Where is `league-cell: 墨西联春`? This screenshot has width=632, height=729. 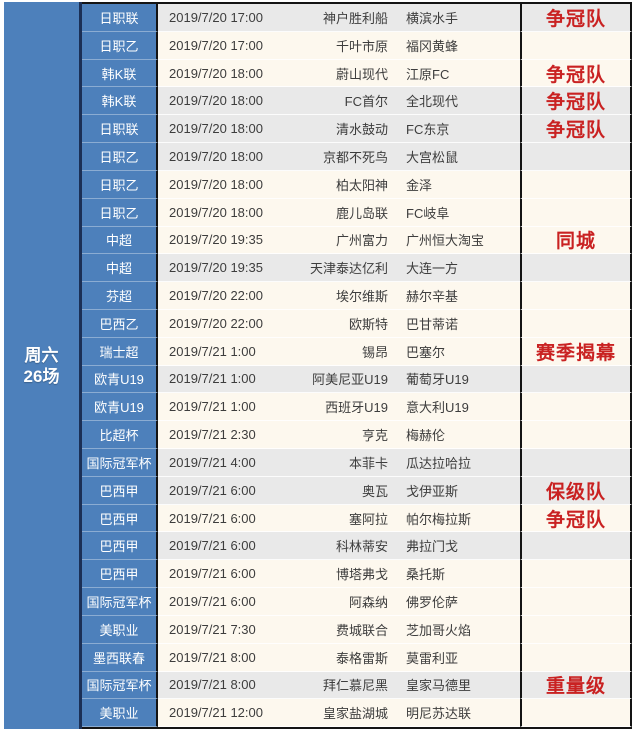
league-cell: 墨西联春 is located at coordinates (120, 657).